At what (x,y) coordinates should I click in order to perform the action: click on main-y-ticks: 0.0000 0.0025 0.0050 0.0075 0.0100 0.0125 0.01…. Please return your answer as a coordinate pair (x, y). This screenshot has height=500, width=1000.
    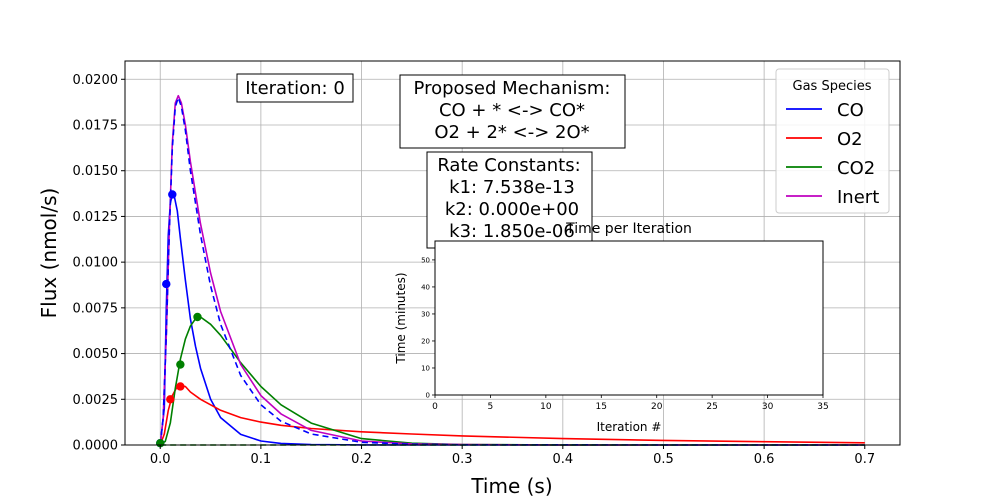
    Looking at the image, I should click on (99, 263).